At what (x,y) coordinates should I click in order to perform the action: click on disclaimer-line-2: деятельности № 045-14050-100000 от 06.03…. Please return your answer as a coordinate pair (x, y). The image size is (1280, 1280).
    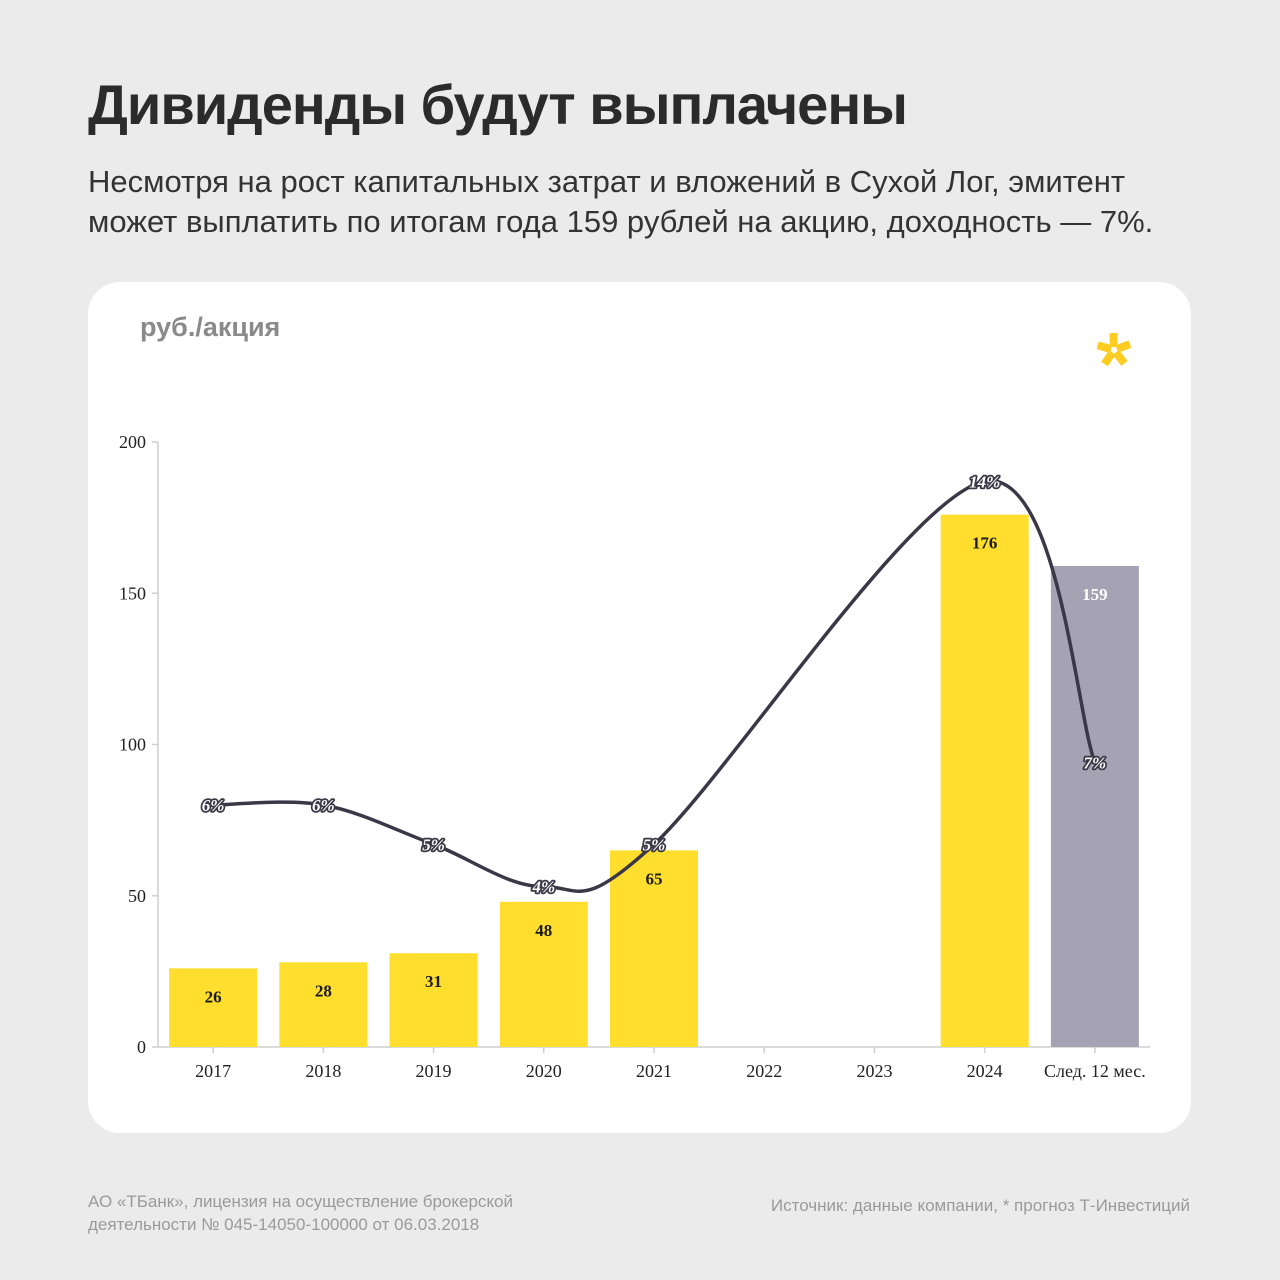
    Looking at the image, I should click on (284, 1224).